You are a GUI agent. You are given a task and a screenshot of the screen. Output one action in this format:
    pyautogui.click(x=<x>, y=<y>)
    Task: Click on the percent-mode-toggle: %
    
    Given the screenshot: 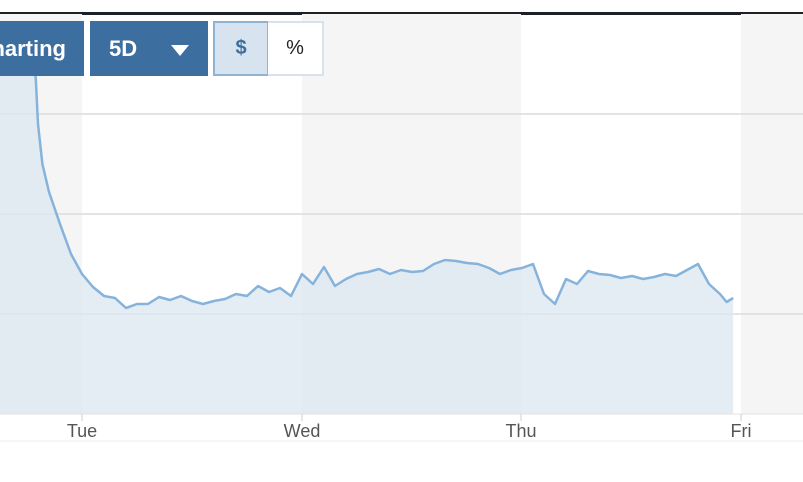 What is the action you would take?
    pyautogui.click(x=296, y=48)
    